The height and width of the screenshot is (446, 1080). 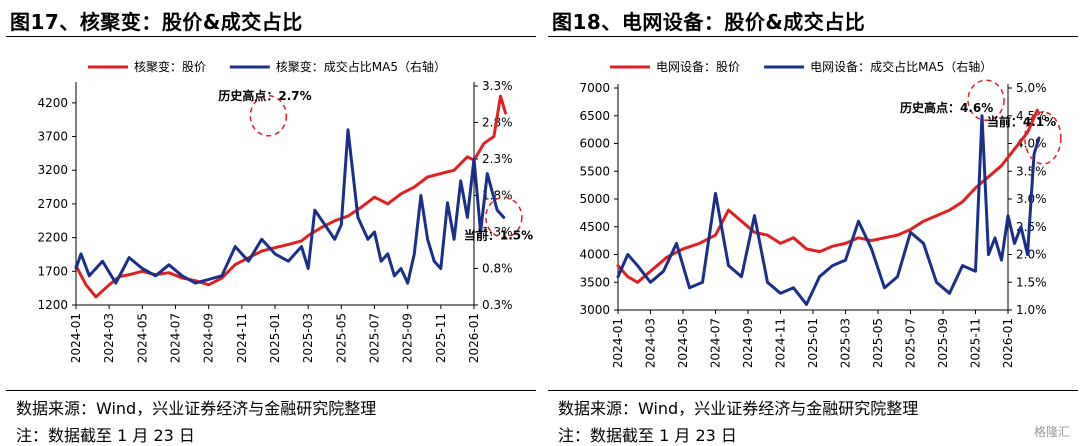 What do you see at coordinates (156, 22) in the screenshot?
I see `chart-title: 图17、核聚变：股价&成交占比` at bounding box center [156, 22].